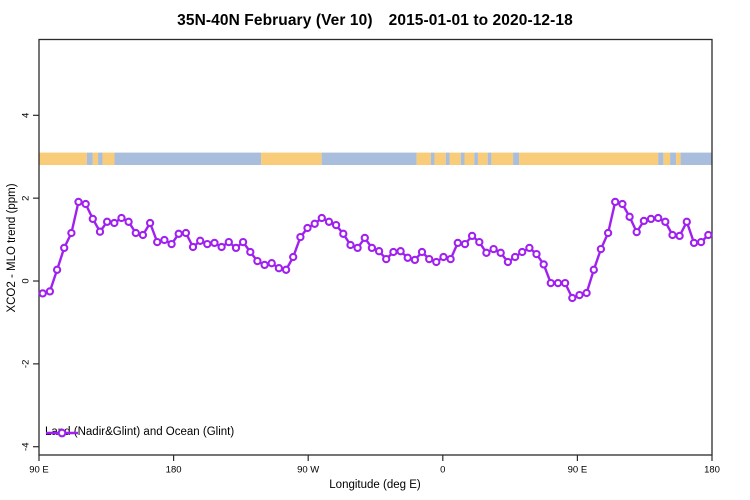  What do you see at coordinates (480, 20) in the screenshot?
I see `chart-title-daterange: 2015-01-01 to 2020-12-18` at bounding box center [480, 20].